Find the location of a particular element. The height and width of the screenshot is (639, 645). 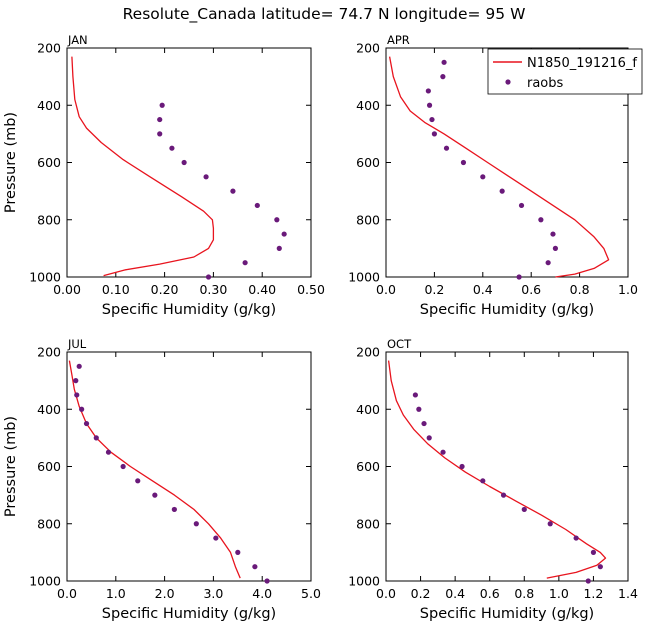

legend-box is located at coordinates (565, 71).